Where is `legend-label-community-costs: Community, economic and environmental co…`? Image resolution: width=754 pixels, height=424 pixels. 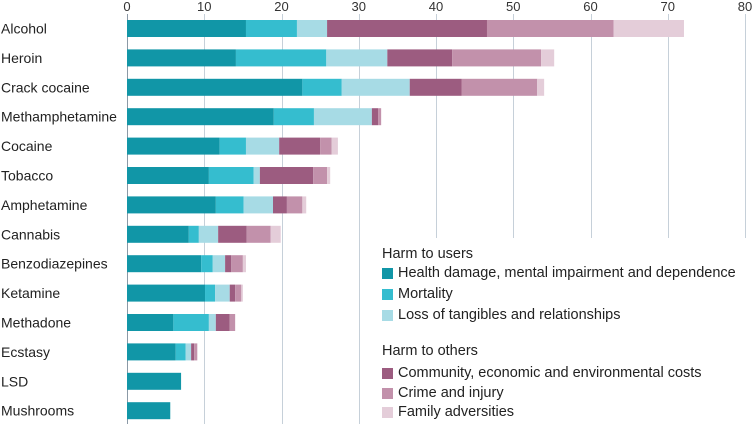
legend-label-community-costs: Community, economic and environmental co… is located at coordinates (550, 373).